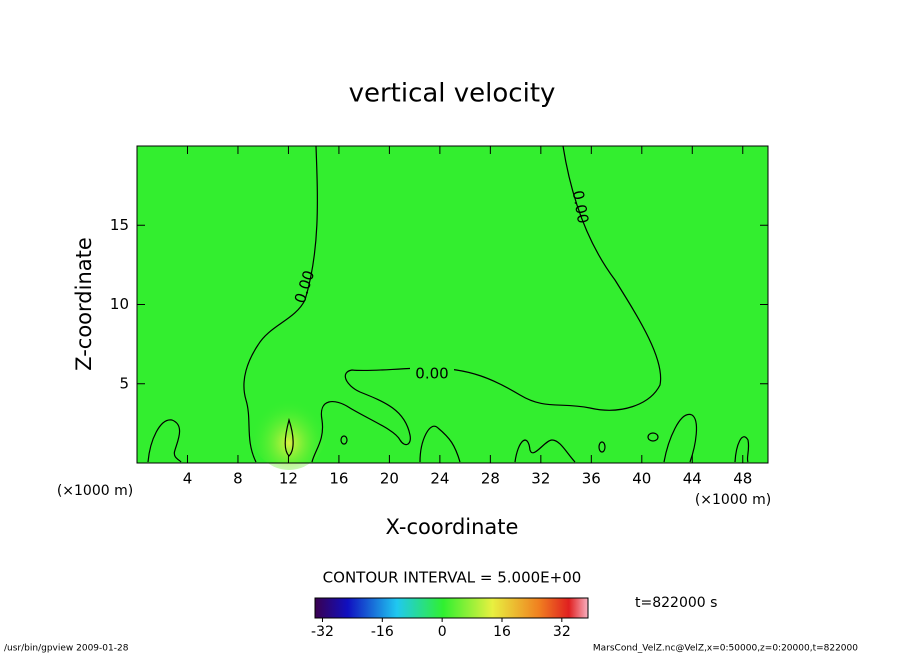 Image resolution: width=904 pixels, height=654 pixels. Describe the element at coordinates (452, 578) in the screenshot. I see `contour-interval: CONTOUR INTERVAL = 5.000E+00` at that location.